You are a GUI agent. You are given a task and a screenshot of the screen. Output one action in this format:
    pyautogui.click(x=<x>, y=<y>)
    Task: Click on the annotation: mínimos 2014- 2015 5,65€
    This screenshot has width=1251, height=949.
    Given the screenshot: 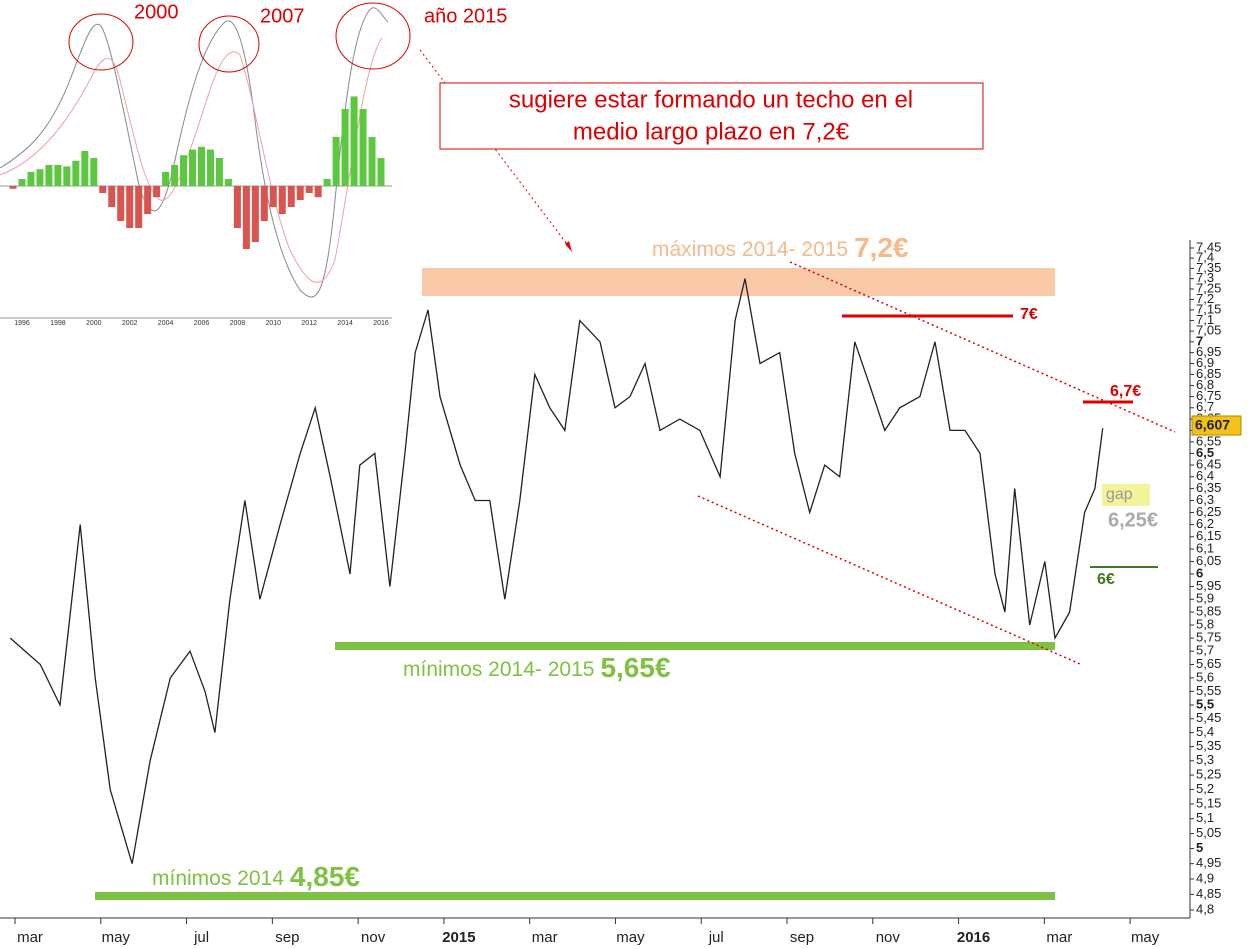 What is the action you would take?
    pyautogui.click(x=537, y=667)
    